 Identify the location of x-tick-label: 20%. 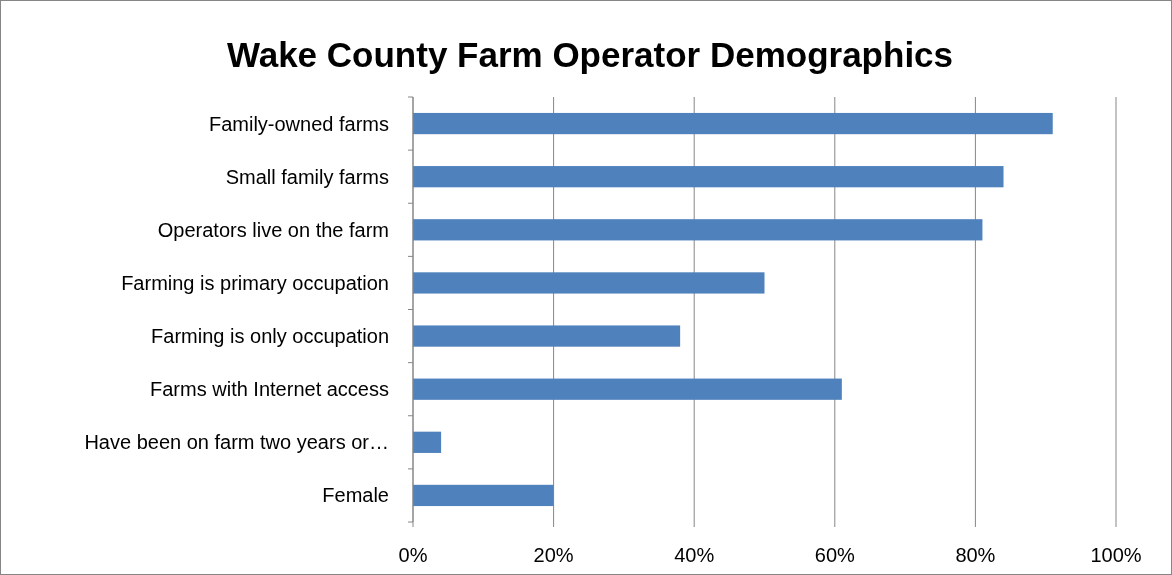
(553, 555).